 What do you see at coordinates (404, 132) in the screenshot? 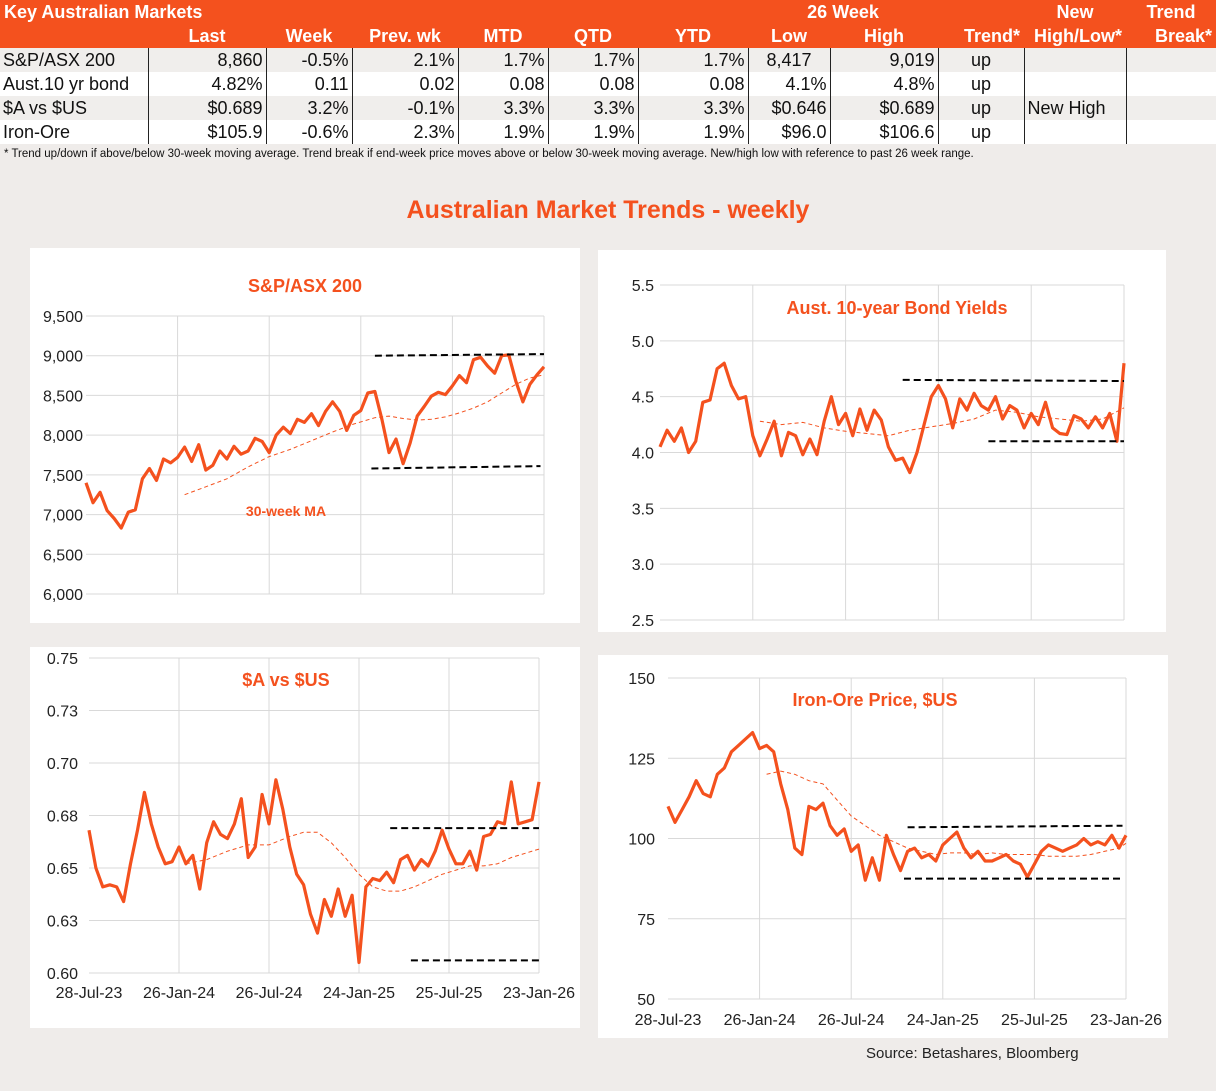
I see `cell-prev-wk: 2.3%` at bounding box center [404, 132].